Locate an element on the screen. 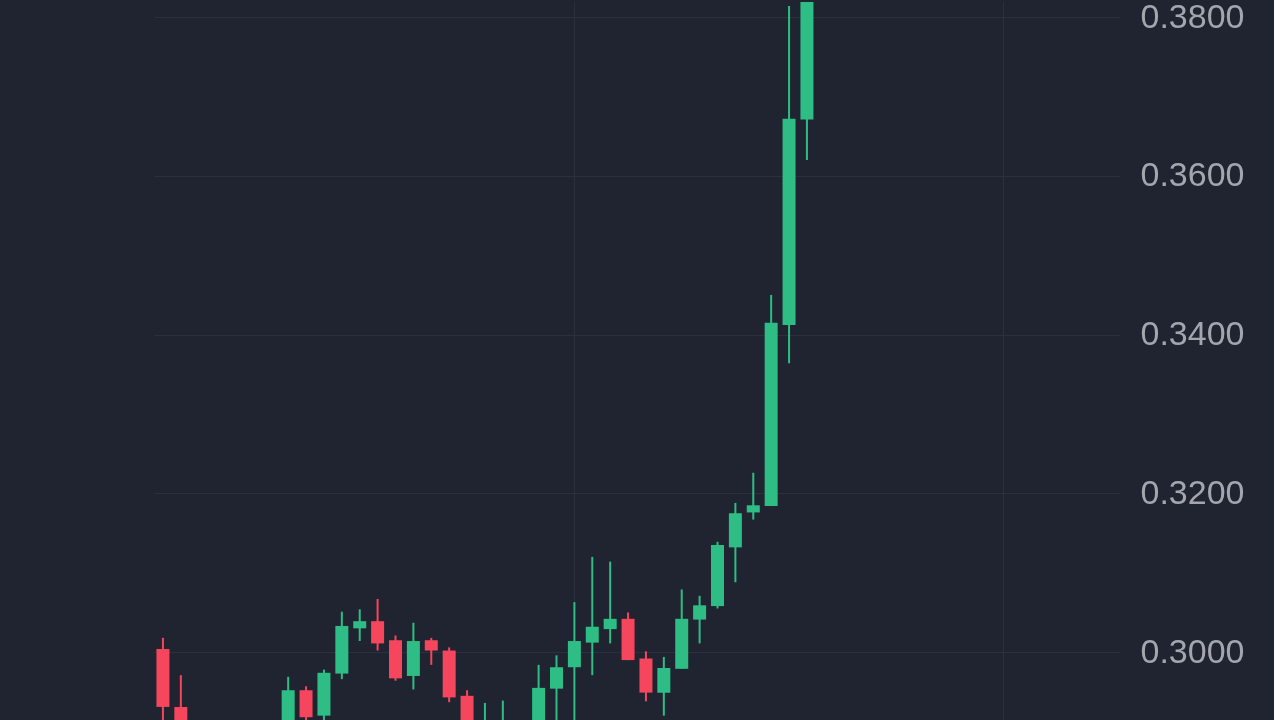 This screenshot has height=720, width=1280. y-tick-label: 0.3600 is located at coordinates (1192, 174).